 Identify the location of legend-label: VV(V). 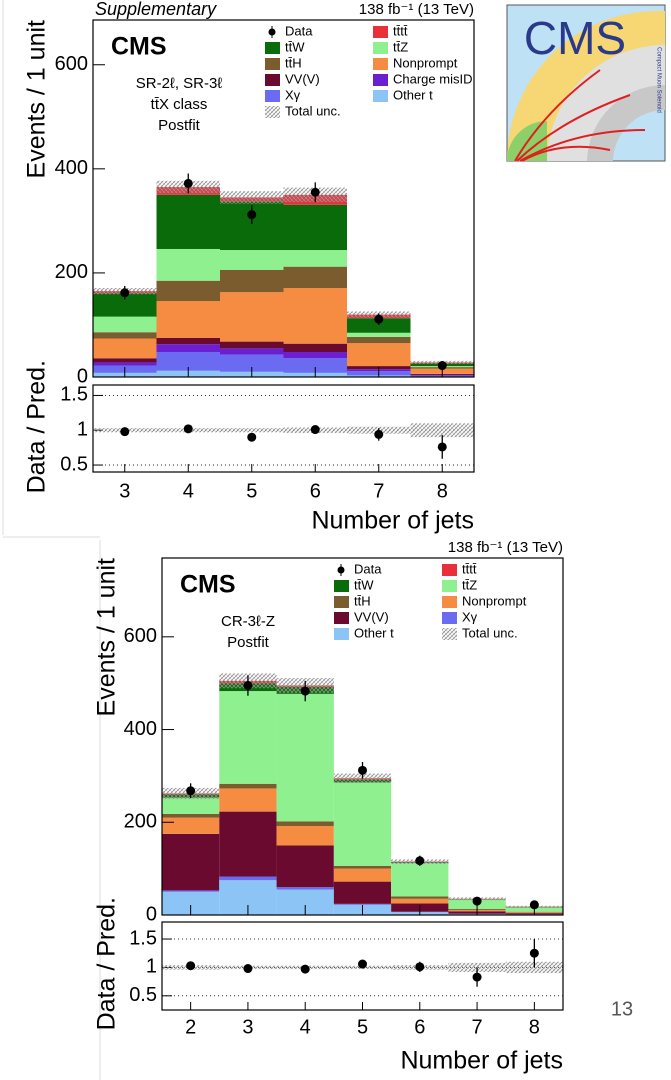
(302, 78).